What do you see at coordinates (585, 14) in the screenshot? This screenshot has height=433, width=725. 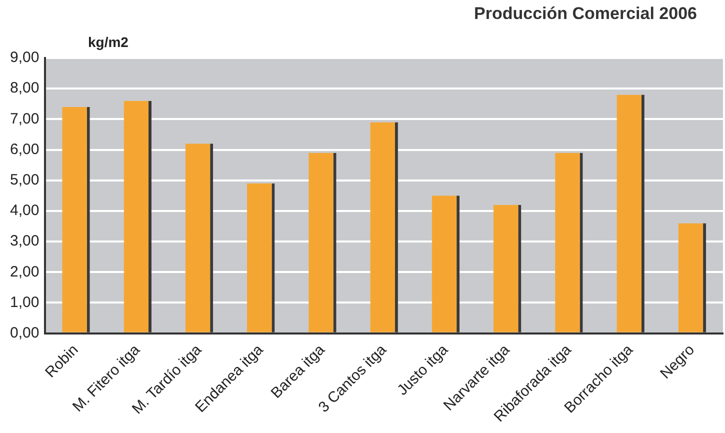 I see `chart-title: Producción Comercial 2006` at bounding box center [585, 14].